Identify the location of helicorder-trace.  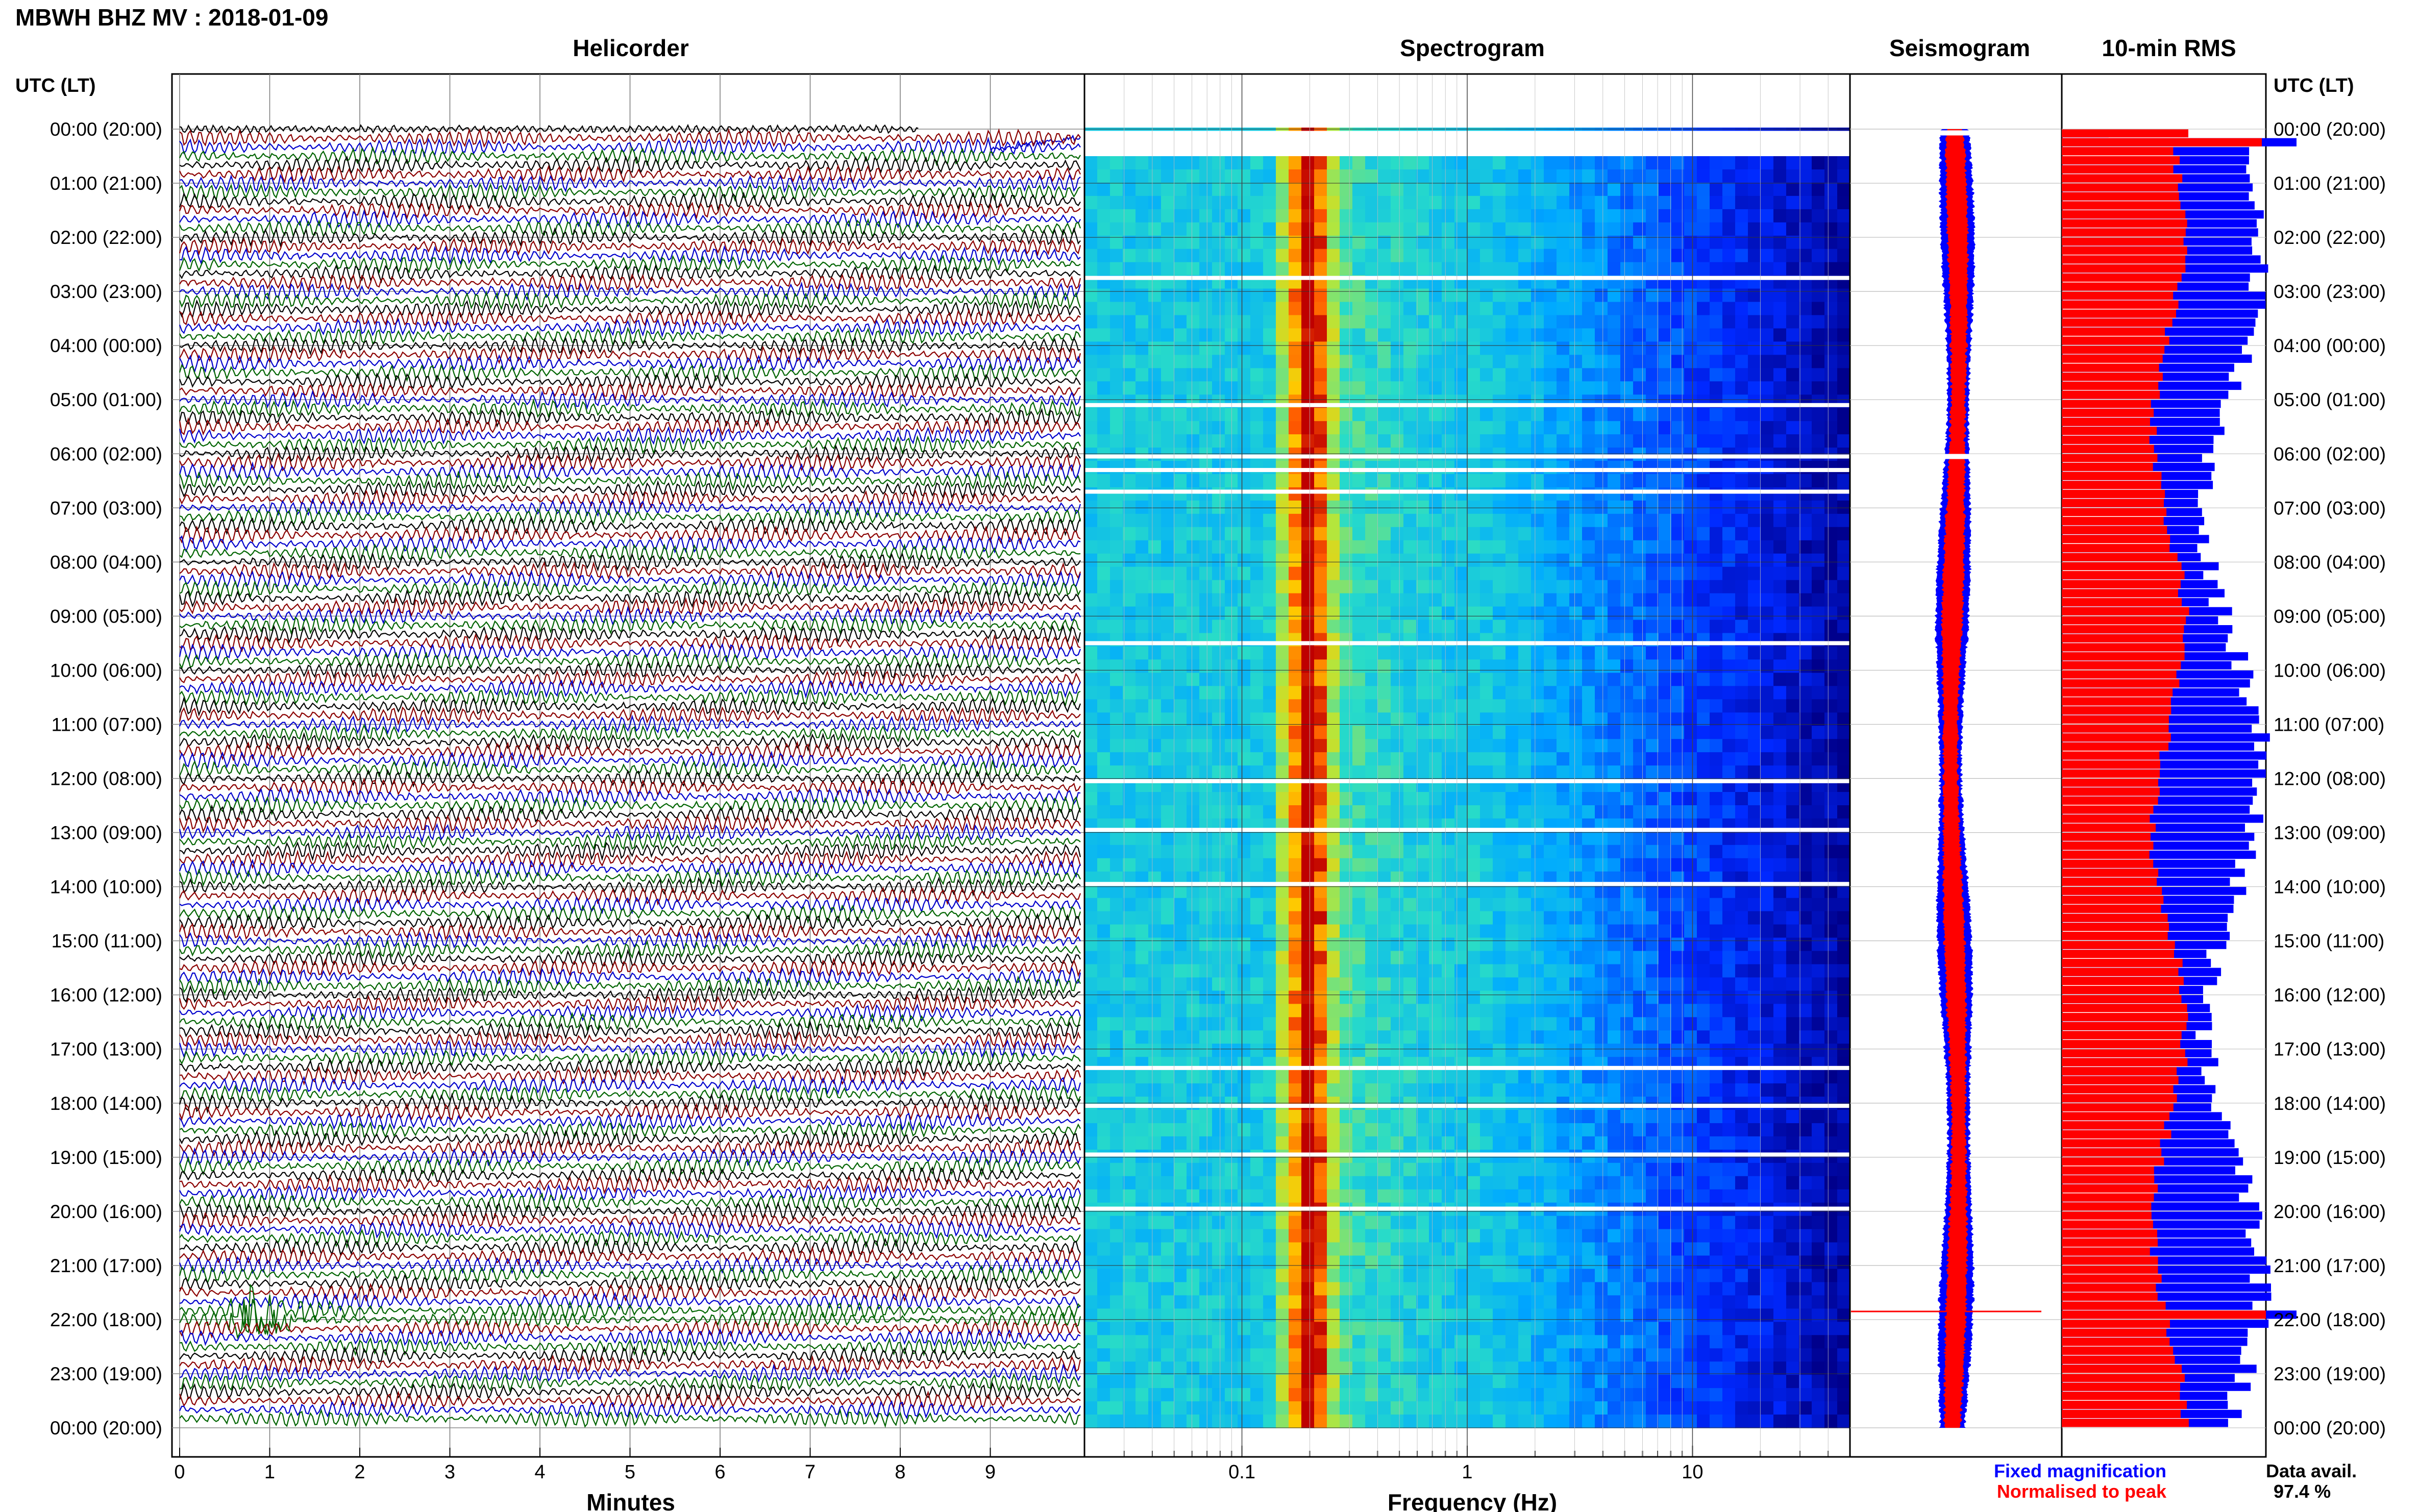
(630, 1392).